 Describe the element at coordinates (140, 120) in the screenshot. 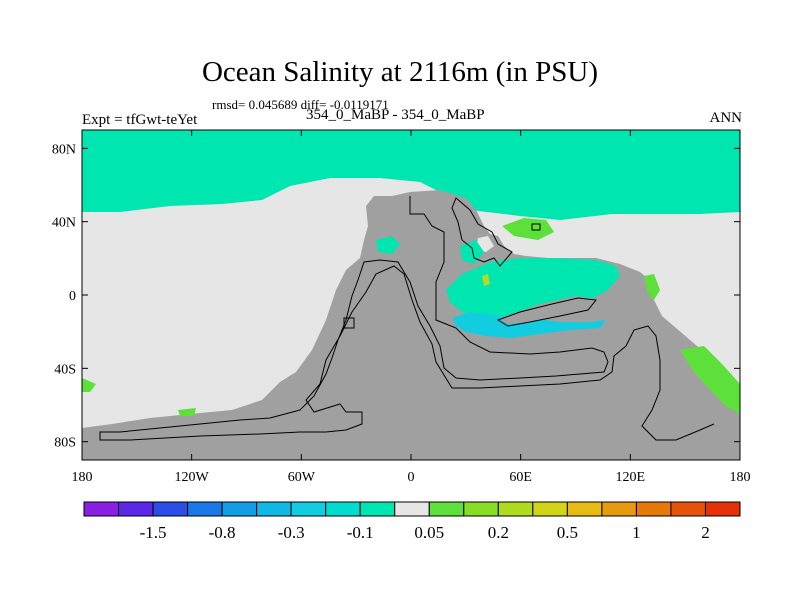

I see `experiment-label: Expt = tfGwt-teYet` at that location.